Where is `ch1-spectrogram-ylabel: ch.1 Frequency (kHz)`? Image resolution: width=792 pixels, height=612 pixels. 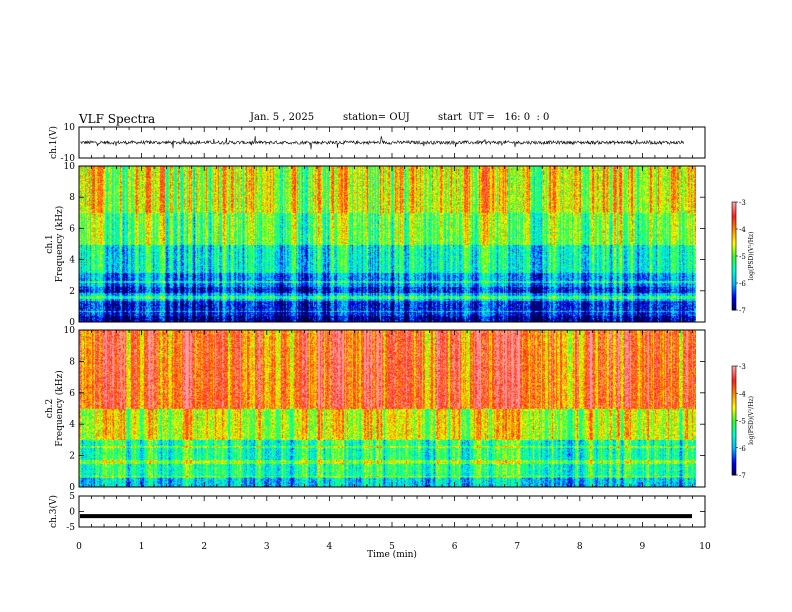
ch1-spectrogram-ylabel: ch.1 Frequency (kHz) is located at coordinates (55, 244).